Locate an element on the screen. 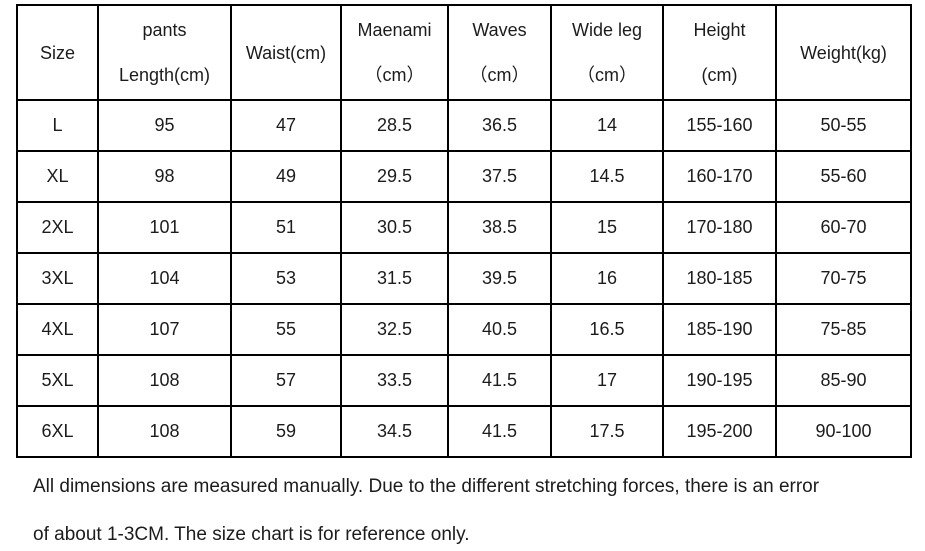  table-row-l: L 95 47 28.5 36.5 14 155-160 50-55 is located at coordinates (464, 125).